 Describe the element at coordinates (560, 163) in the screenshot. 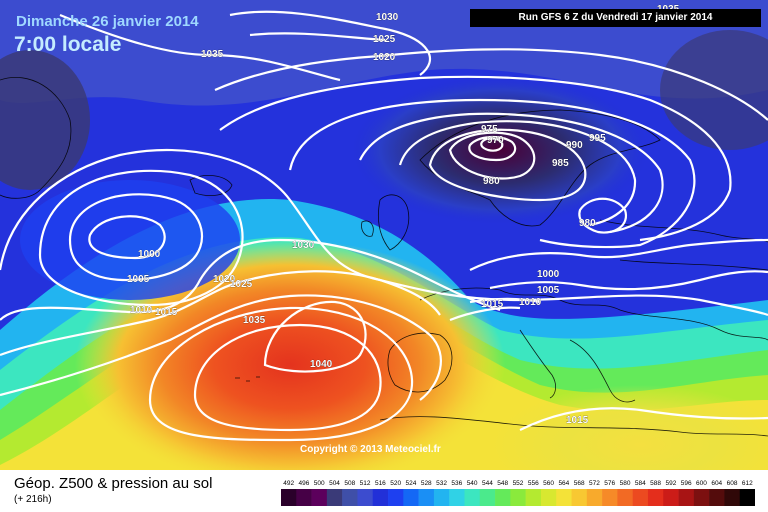

I see `isobar-label: 985` at that location.